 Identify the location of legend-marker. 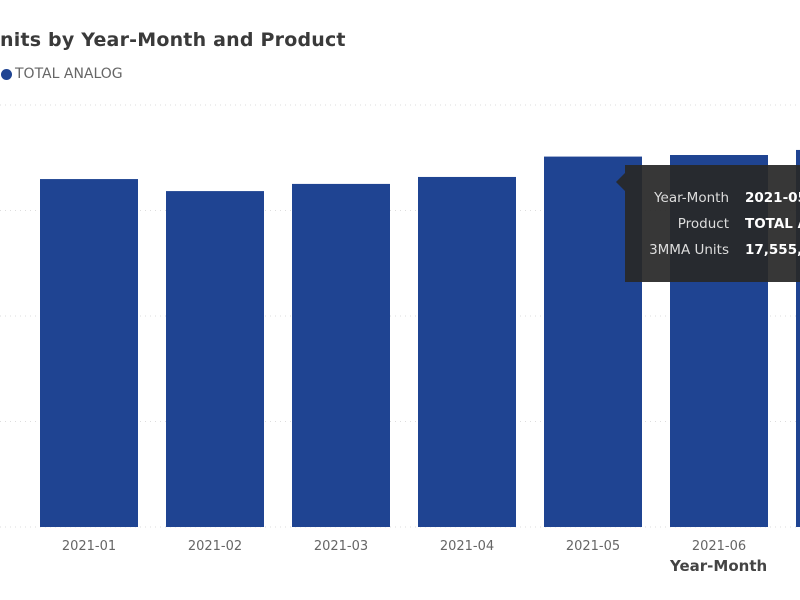
(6, 74).